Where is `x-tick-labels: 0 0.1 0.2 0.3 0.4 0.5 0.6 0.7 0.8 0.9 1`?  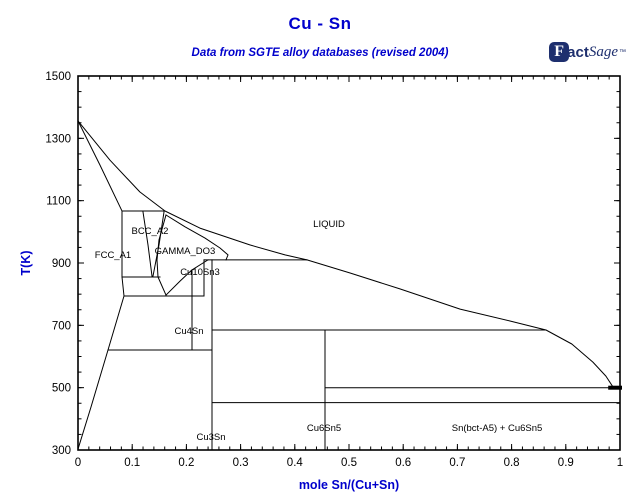
x-tick-labels: 0 0.1 0.2 0.3 0.4 0.5 0.6 0.7 0.8 0.9 1 is located at coordinates (349, 463).